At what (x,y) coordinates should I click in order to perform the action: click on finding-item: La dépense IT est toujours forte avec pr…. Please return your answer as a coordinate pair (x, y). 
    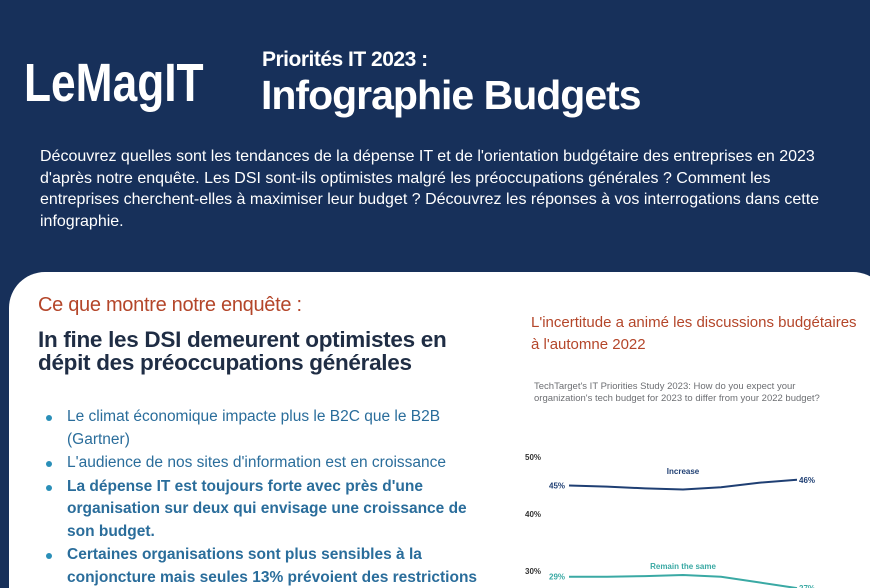
    Looking at the image, I should click on (266, 510).